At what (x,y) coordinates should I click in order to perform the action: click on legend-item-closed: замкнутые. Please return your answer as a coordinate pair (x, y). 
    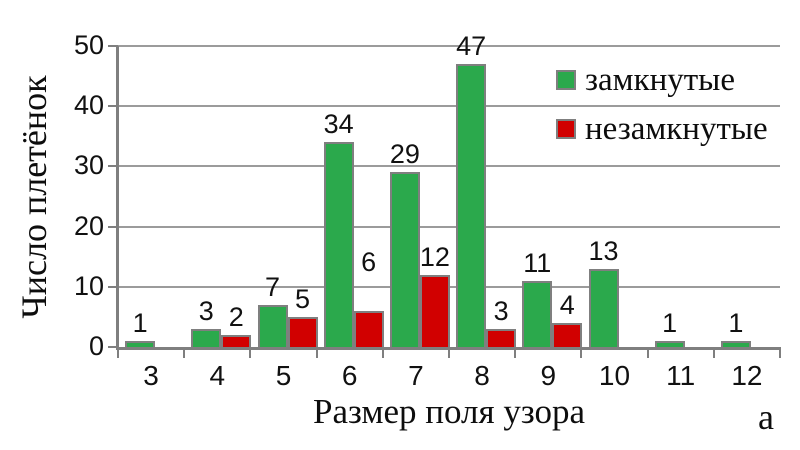
    Looking at the image, I should click on (662, 80).